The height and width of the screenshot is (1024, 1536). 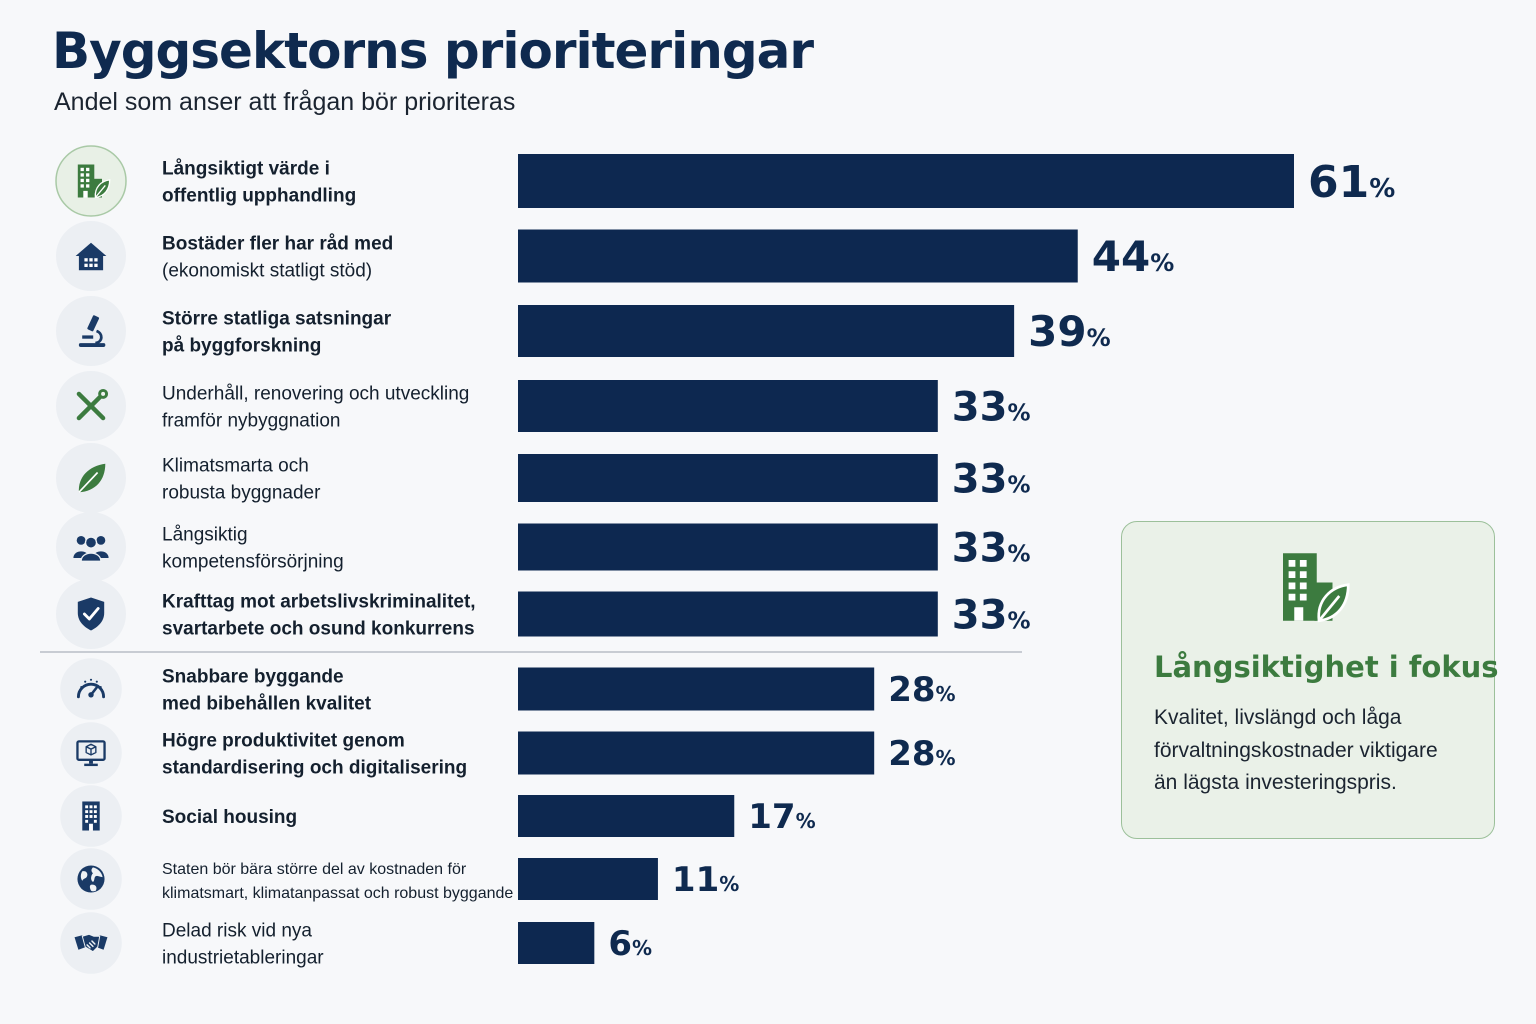 What do you see at coordinates (246, 169) in the screenshot?
I see `category-label: Långsiktigt värde i` at bounding box center [246, 169].